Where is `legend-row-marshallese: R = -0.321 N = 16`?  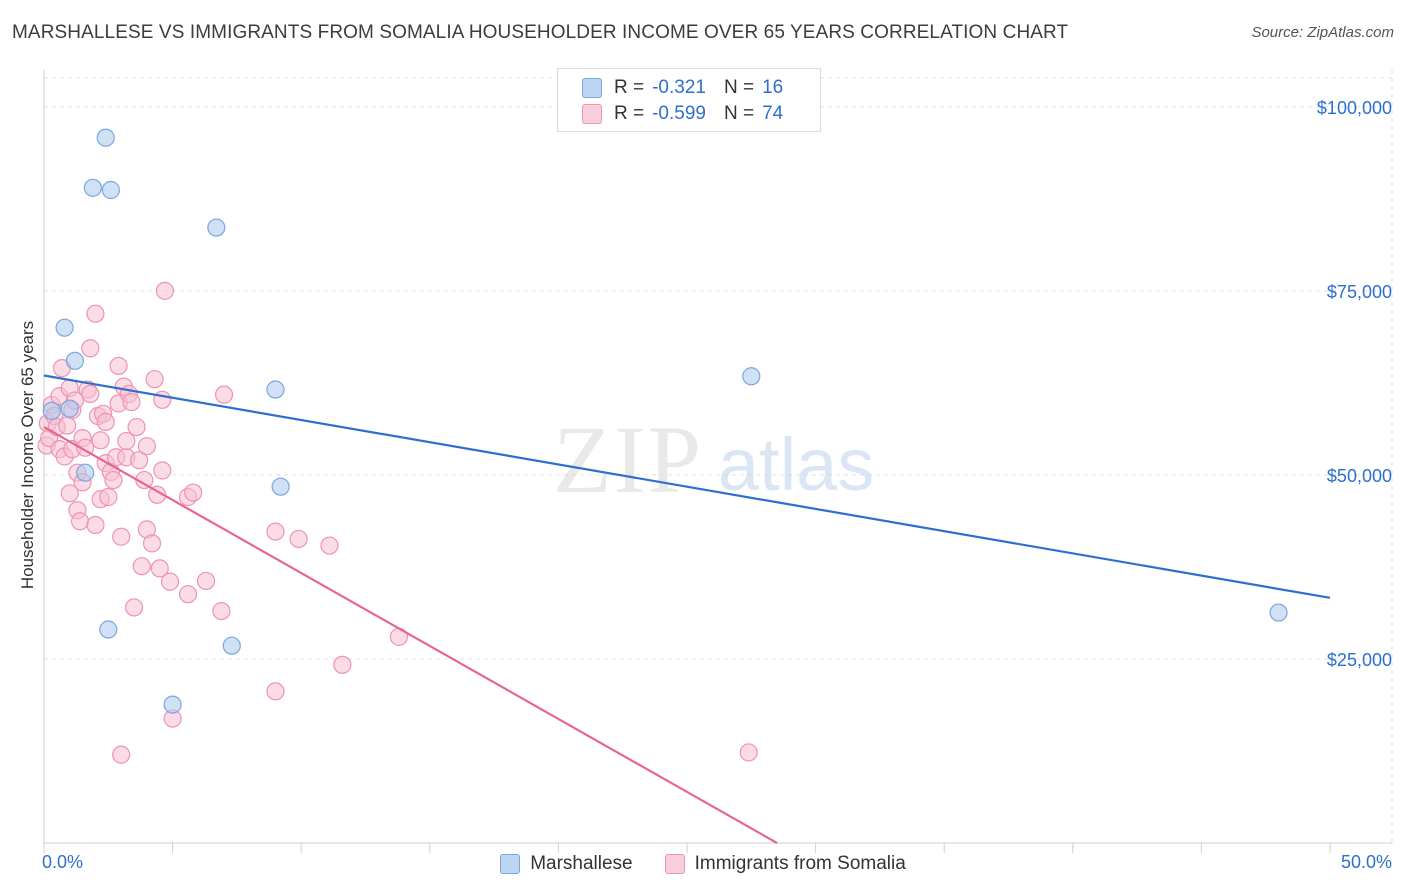
legend-row-marshallese: R = -0.321 N = 16 is located at coordinates (682, 88).